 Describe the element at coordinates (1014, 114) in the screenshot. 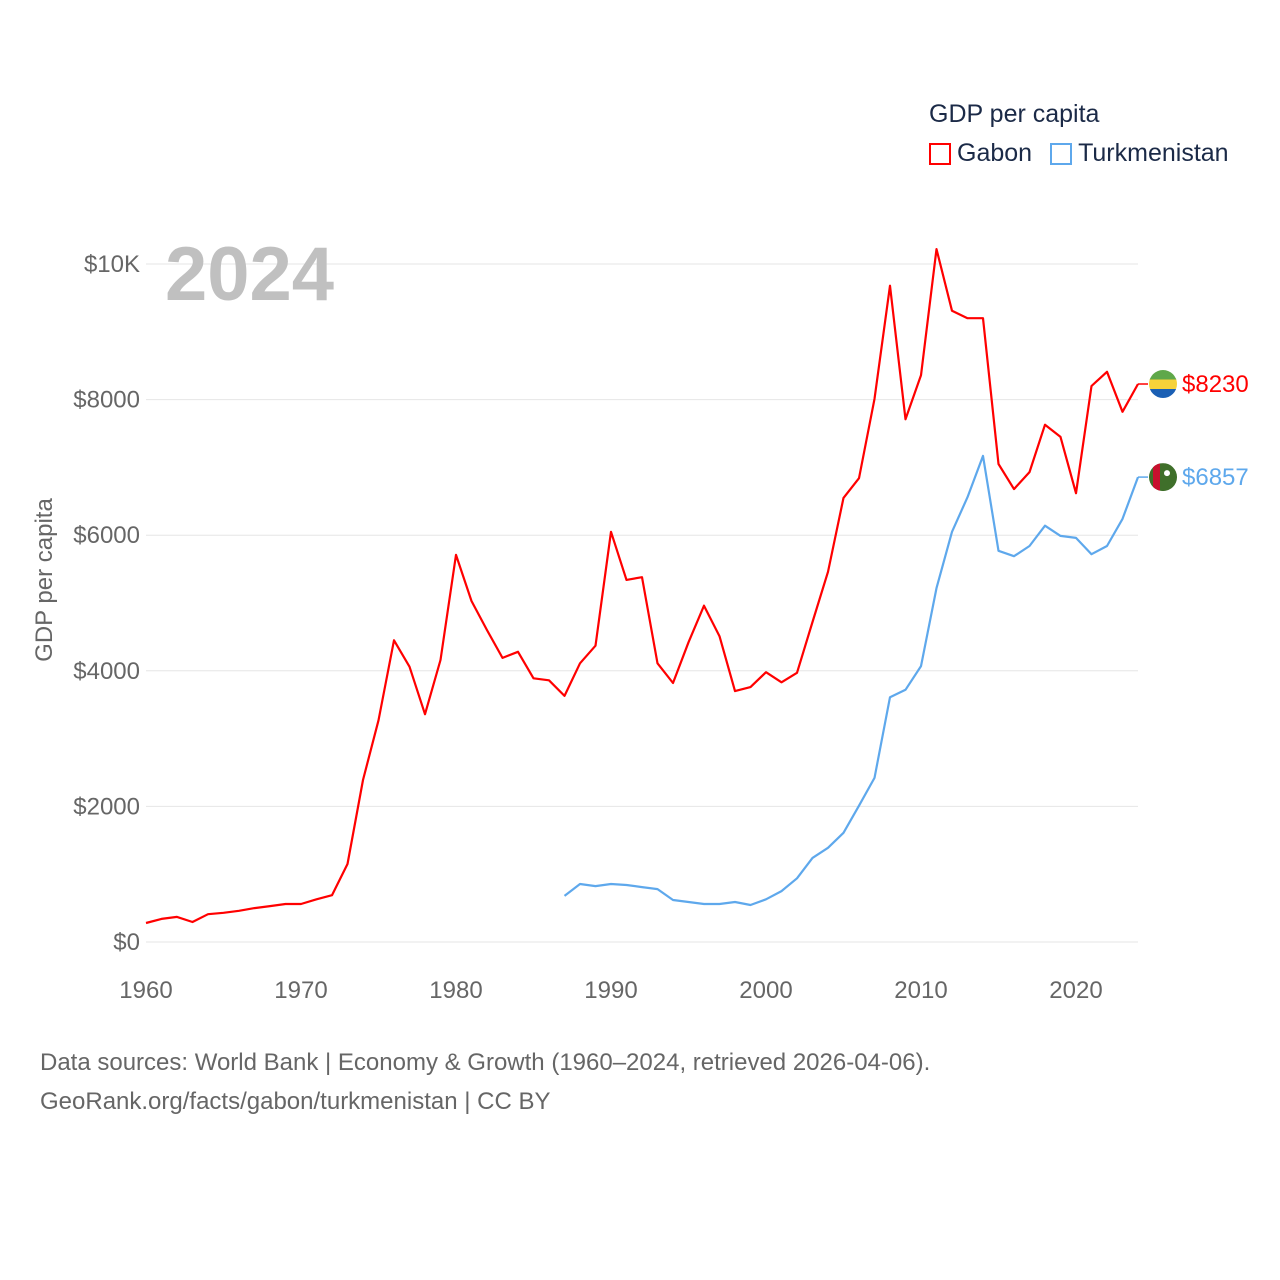

I see `legend-title: GDP per capita` at that location.